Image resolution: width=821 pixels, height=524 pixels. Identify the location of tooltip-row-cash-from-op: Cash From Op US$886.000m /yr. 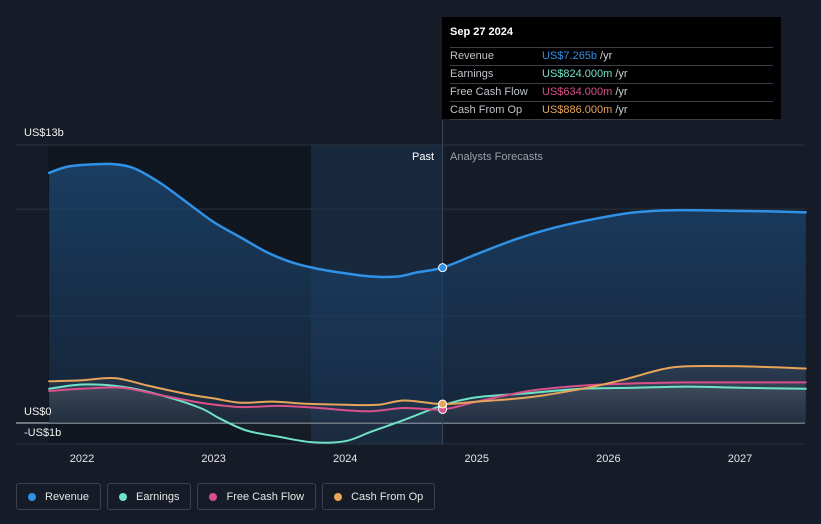
(611, 110).